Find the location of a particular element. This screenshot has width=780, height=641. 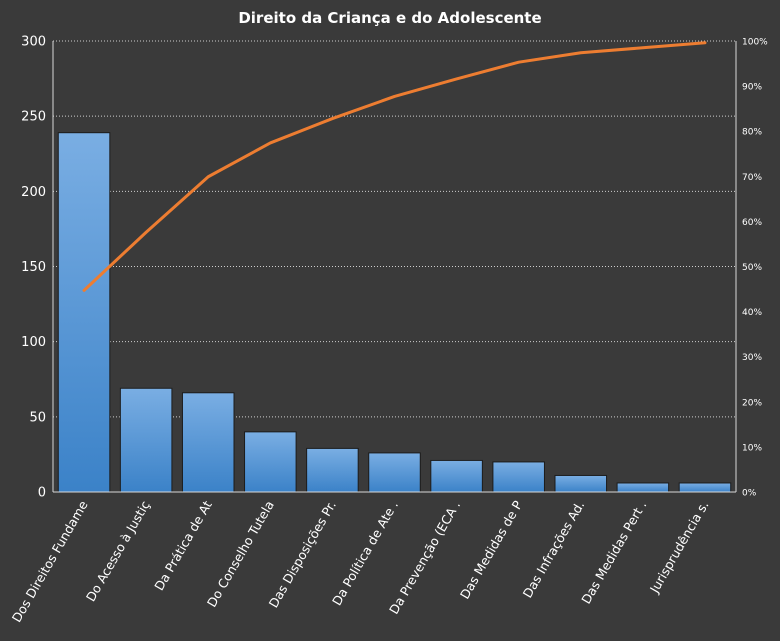

y2-tick-label: 10% is located at coordinates (752, 448).